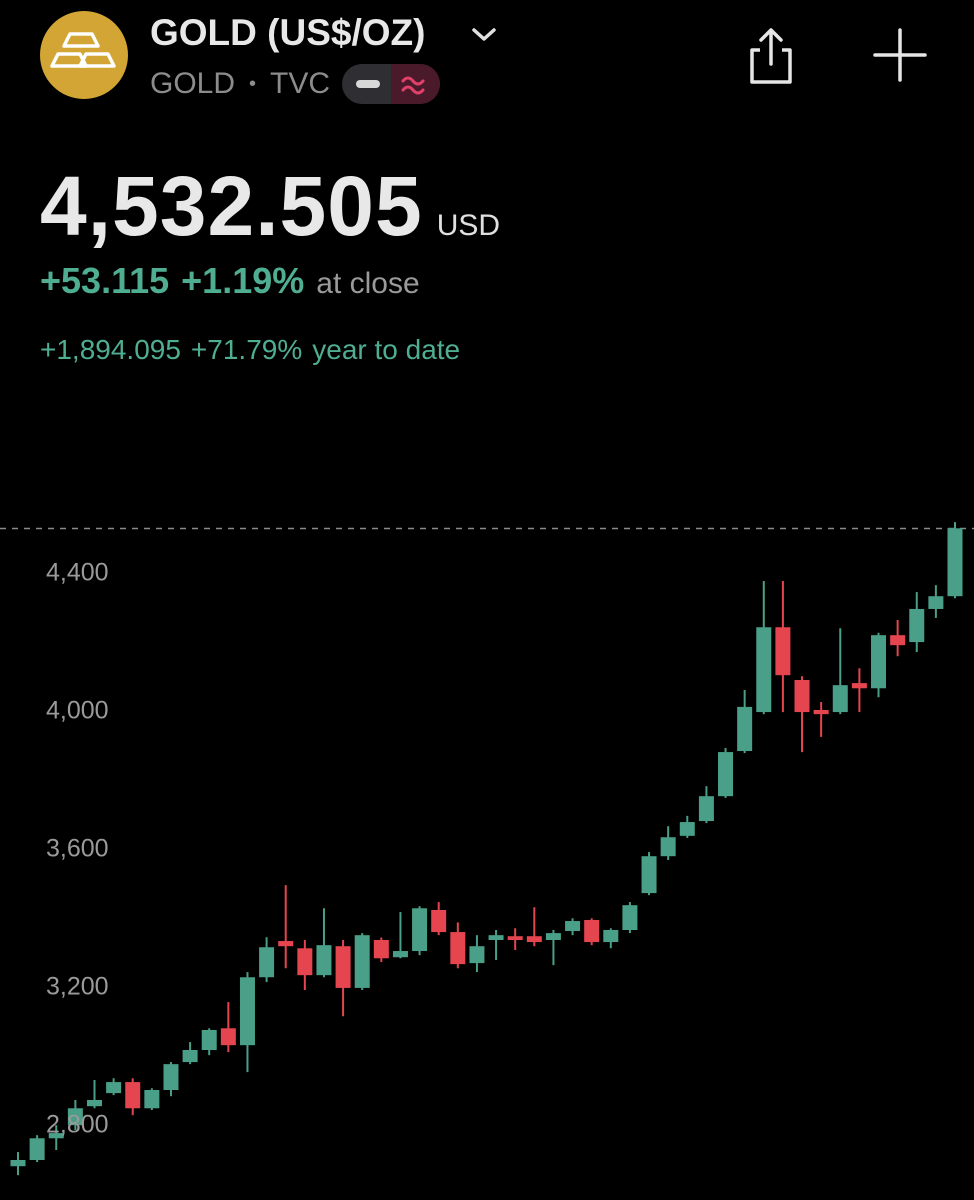  What do you see at coordinates (77, 987) in the screenshot?
I see `y-tick-label: 3,200` at bounding box center [77, 987].